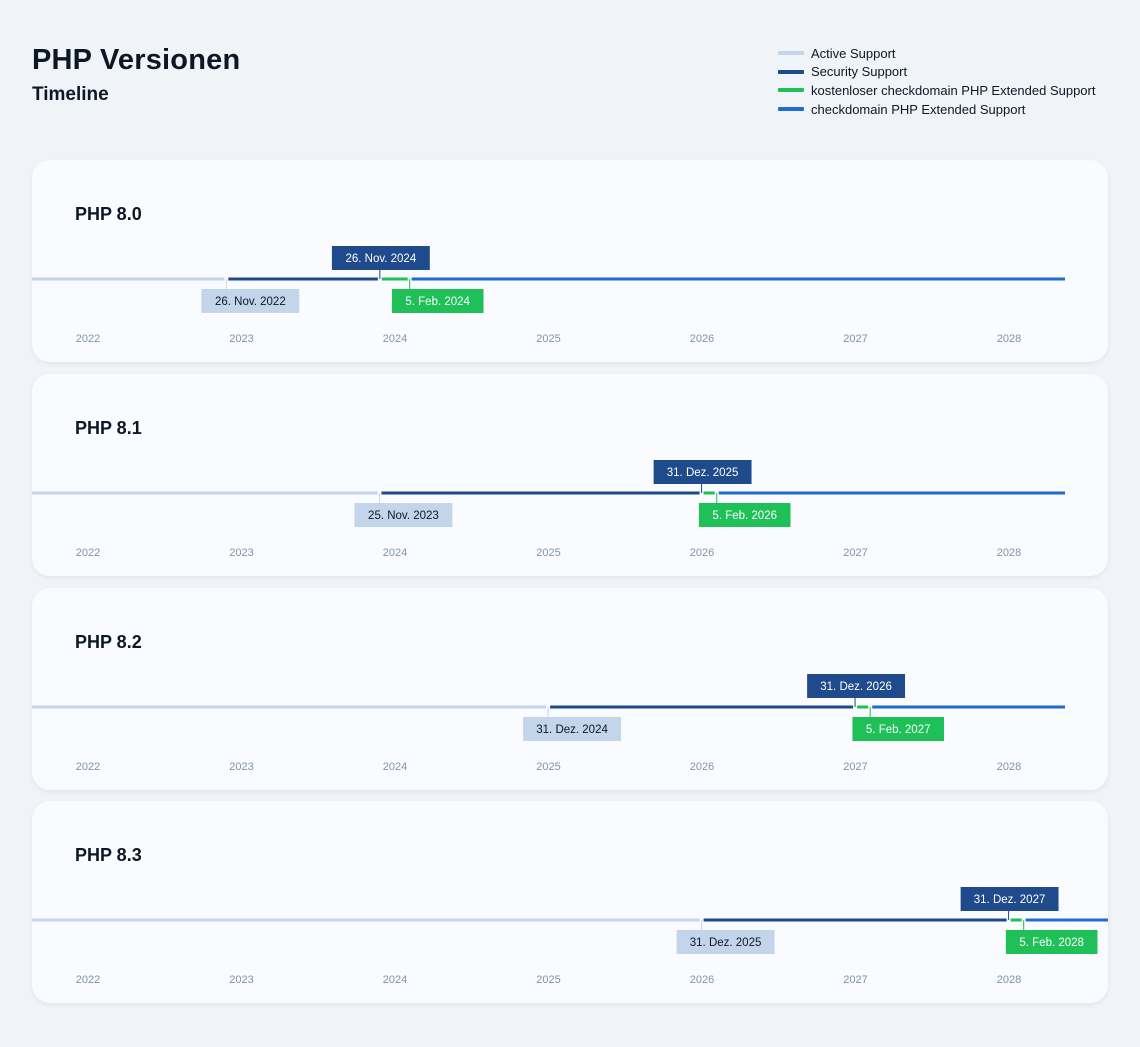  I want to click on free-extended-end-label: 5. Feb. 2027, so click(898, 729).